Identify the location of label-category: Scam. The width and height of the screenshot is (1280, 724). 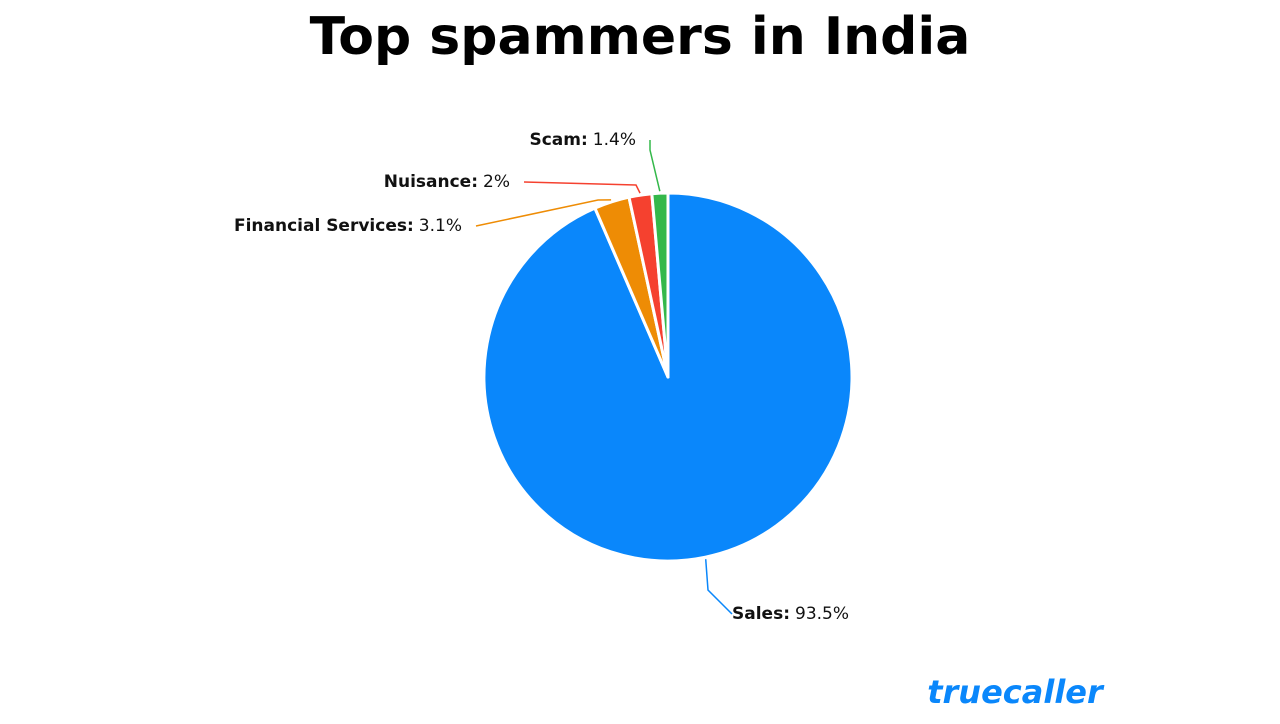
(555, 140).